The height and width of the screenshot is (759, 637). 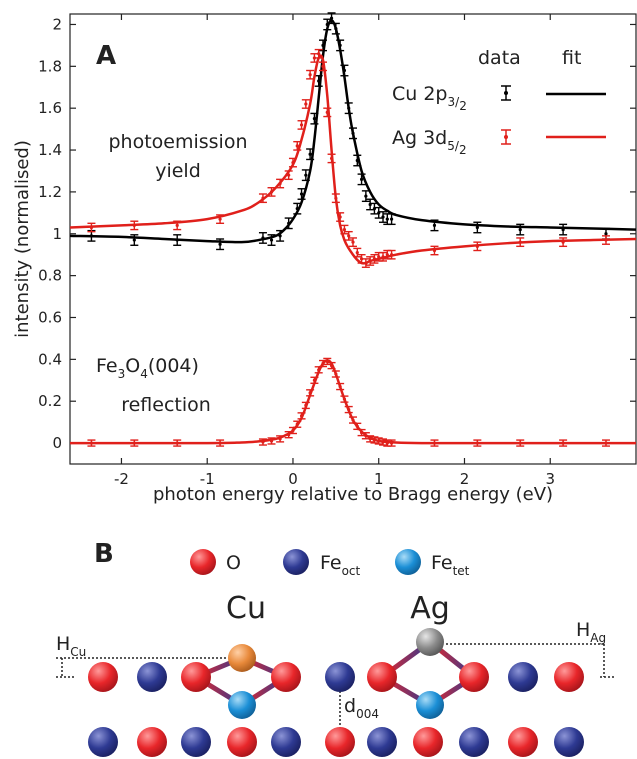 What do you see at coordinates (152, 677) in the screenshot?
I see `atom-top-fe-oct` at bounding box center [152, 677].